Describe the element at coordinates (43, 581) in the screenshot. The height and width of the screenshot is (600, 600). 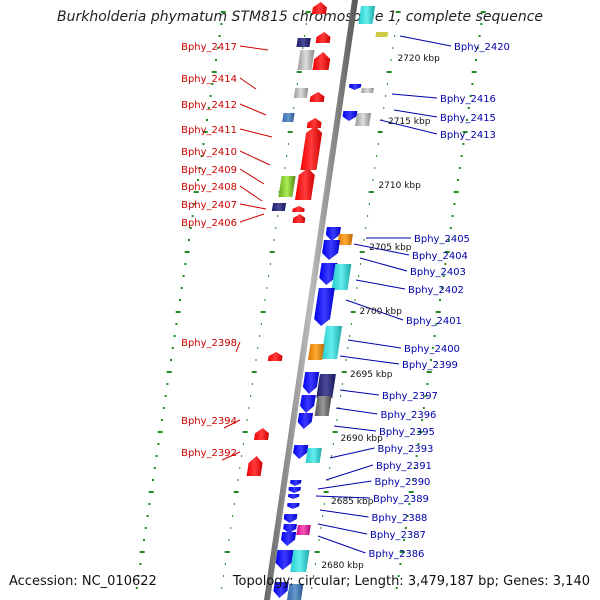
I see `accession-label: Accession:` at that location.